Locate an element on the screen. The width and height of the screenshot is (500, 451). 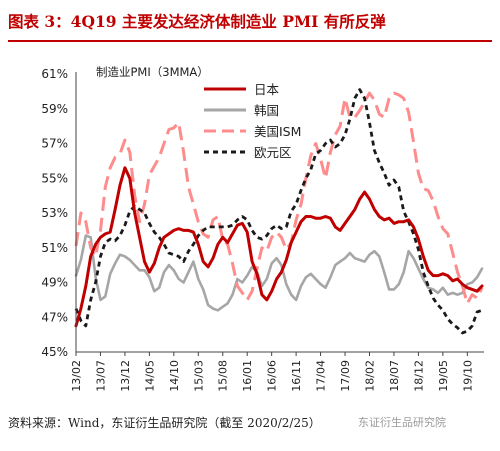
x-tick-label: 16/01 is located at coordinates (247, 376).